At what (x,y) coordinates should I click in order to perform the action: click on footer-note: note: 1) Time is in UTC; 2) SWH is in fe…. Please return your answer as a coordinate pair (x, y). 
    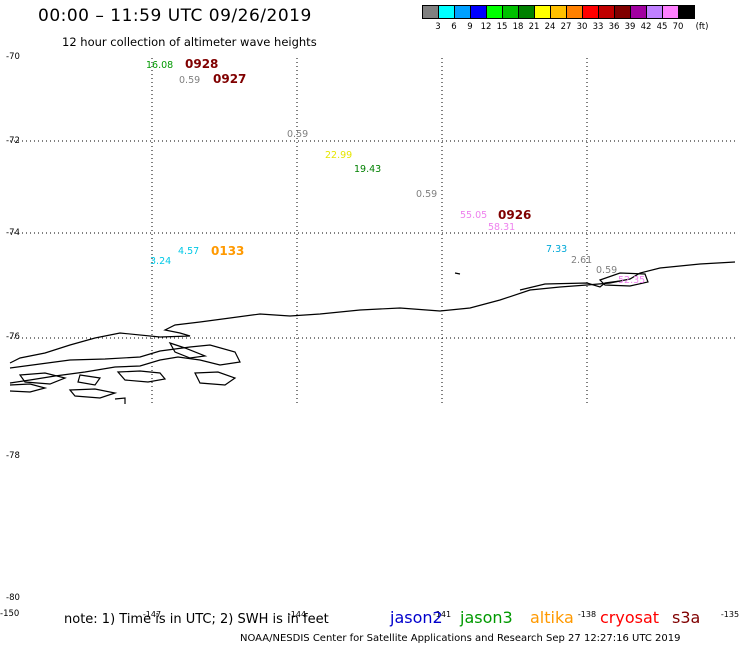
    Looking at the image, I should click on (196, 619).